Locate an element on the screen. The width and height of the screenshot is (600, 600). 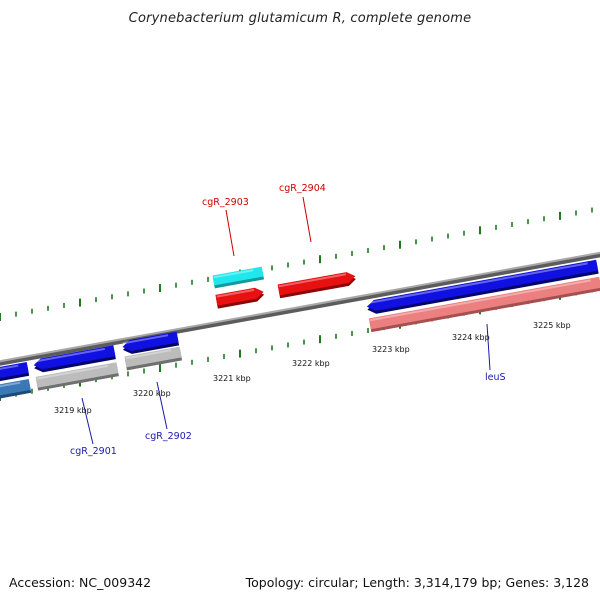
gene-cgR_2901-blue is located at coordinates (74, 359).